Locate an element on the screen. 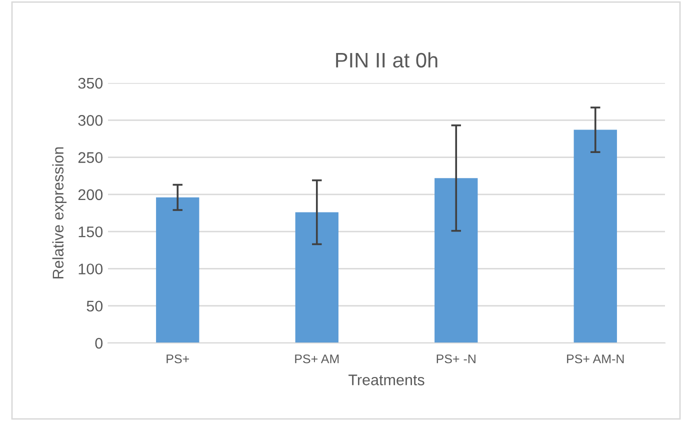 The height and width of the screenshot is (421, 692). y-axis-title: Relative expression is located at coordinates (59, 212).